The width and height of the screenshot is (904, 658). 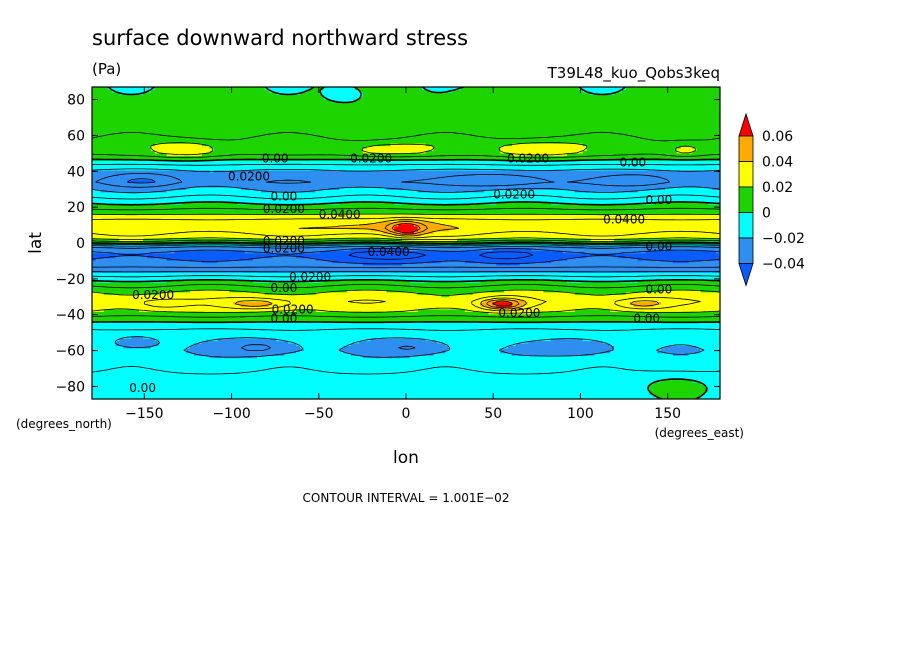 I want to click on units-label: (Pa), so click(x=106, y=69).